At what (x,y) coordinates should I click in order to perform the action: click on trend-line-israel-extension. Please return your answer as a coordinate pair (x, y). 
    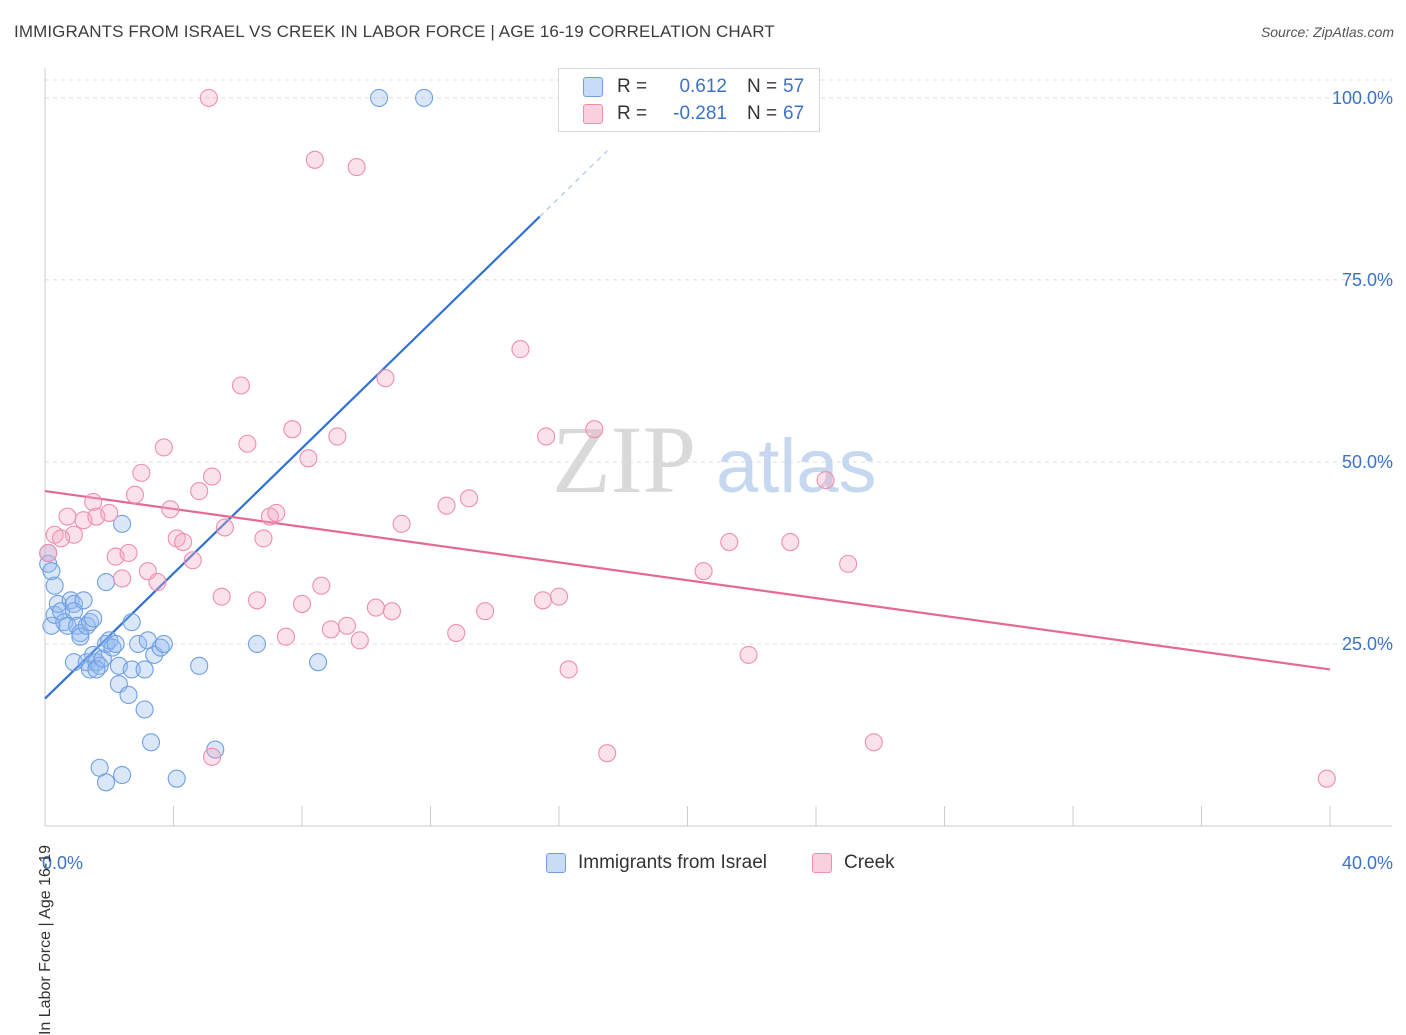
    Looking at the image, I should click on (573, 184).